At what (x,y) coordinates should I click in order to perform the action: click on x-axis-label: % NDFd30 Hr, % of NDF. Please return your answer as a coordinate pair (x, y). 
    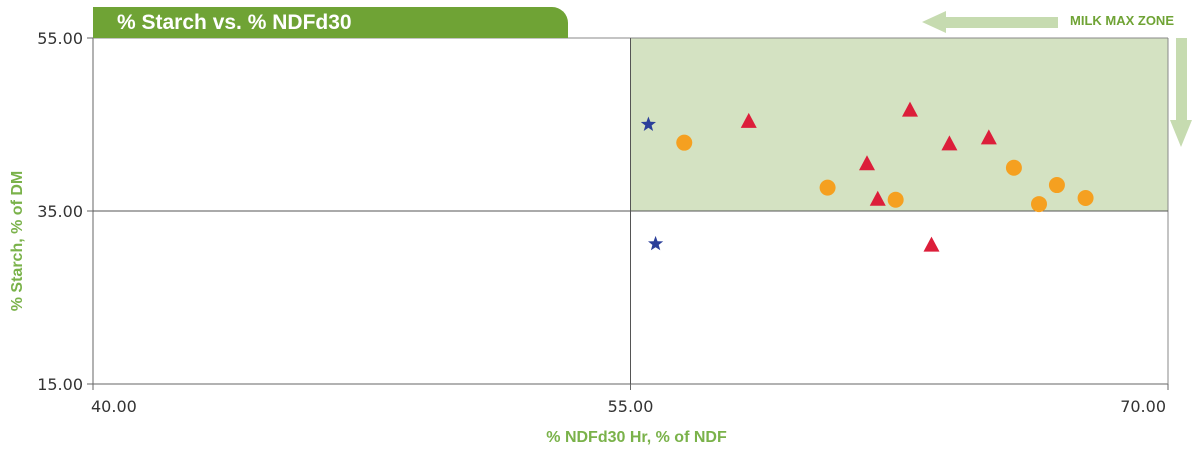
    Looking at the image, I should click on (636, 437).